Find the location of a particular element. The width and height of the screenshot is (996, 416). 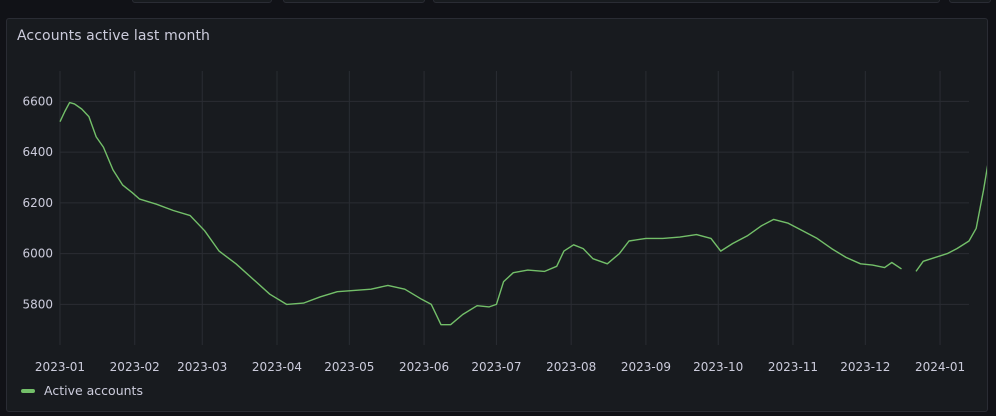

legend-swatch is located at coordinates (28, 390).